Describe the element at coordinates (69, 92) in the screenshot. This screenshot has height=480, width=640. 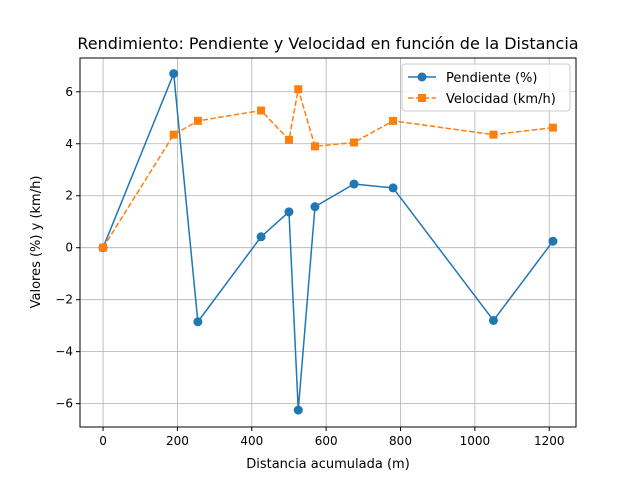
I see `y-tick-label: 6` at that location.